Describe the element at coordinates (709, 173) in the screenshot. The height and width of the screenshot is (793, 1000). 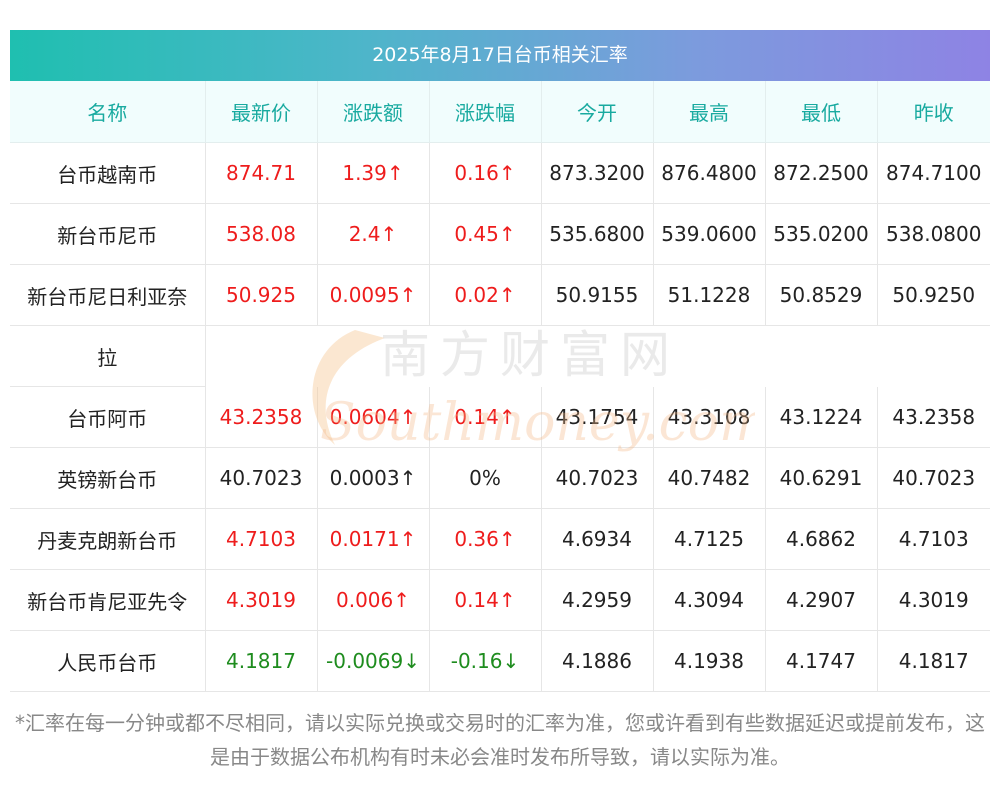
I see `high-price: 876.4800` at that location.